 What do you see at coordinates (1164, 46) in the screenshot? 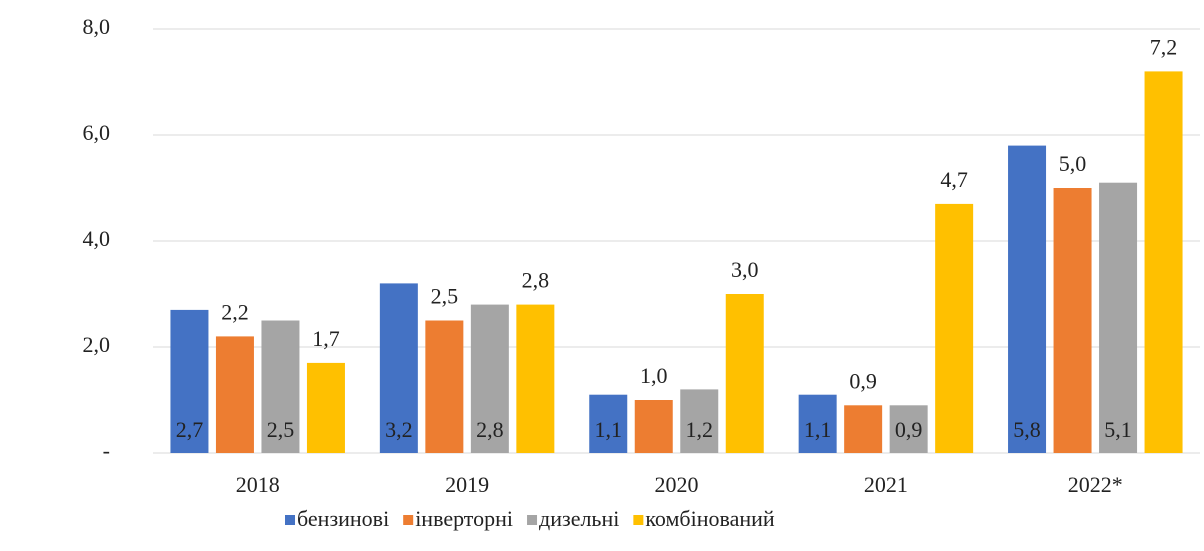
I see `data-label: 7,2` at bounding box center [1164, 46].